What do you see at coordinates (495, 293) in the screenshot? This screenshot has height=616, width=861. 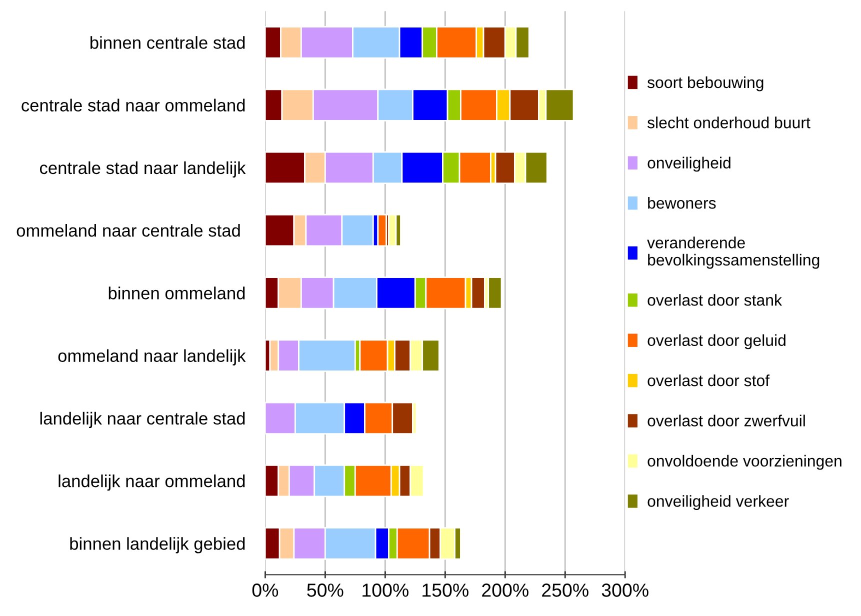 I see `bar` at bounding box center [495, 293].